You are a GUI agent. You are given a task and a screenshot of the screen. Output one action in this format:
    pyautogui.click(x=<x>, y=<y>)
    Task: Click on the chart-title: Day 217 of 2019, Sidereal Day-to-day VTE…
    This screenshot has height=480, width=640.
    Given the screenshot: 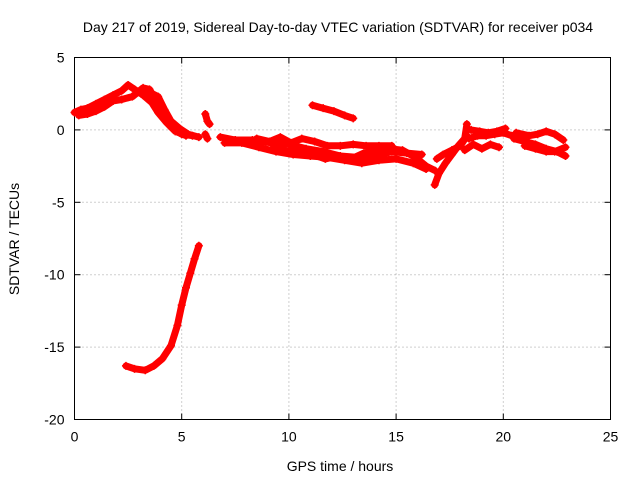 What is the action you would take?
    pyautogui.click(x=338, y=27)
    